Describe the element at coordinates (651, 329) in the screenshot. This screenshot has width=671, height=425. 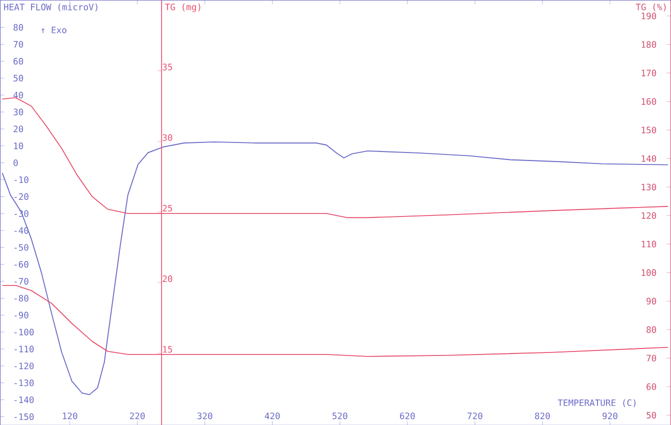
I see `y3-tick-label: 80` at that location.